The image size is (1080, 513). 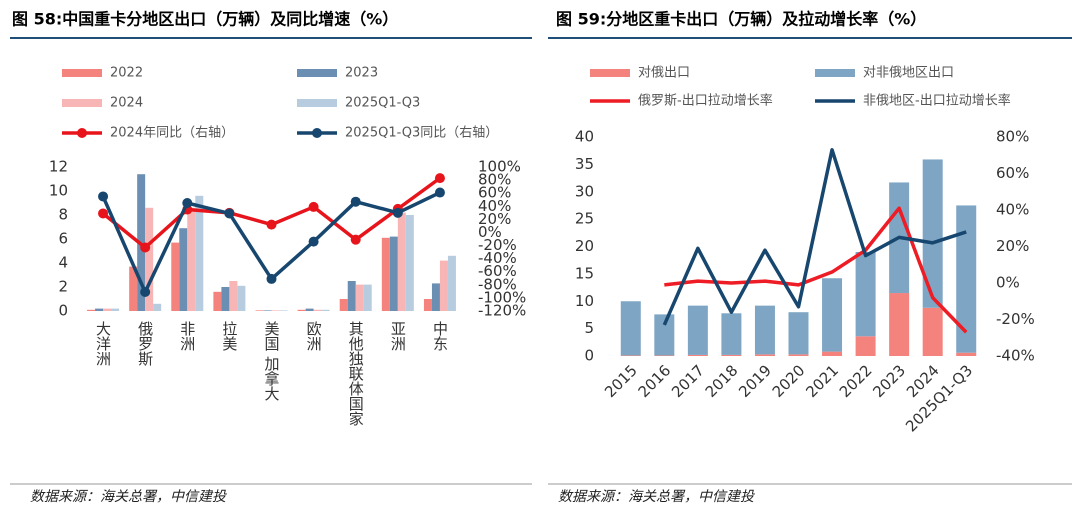 I want to click on y2-tick-label: -40%, so click(x=1015, y=356).